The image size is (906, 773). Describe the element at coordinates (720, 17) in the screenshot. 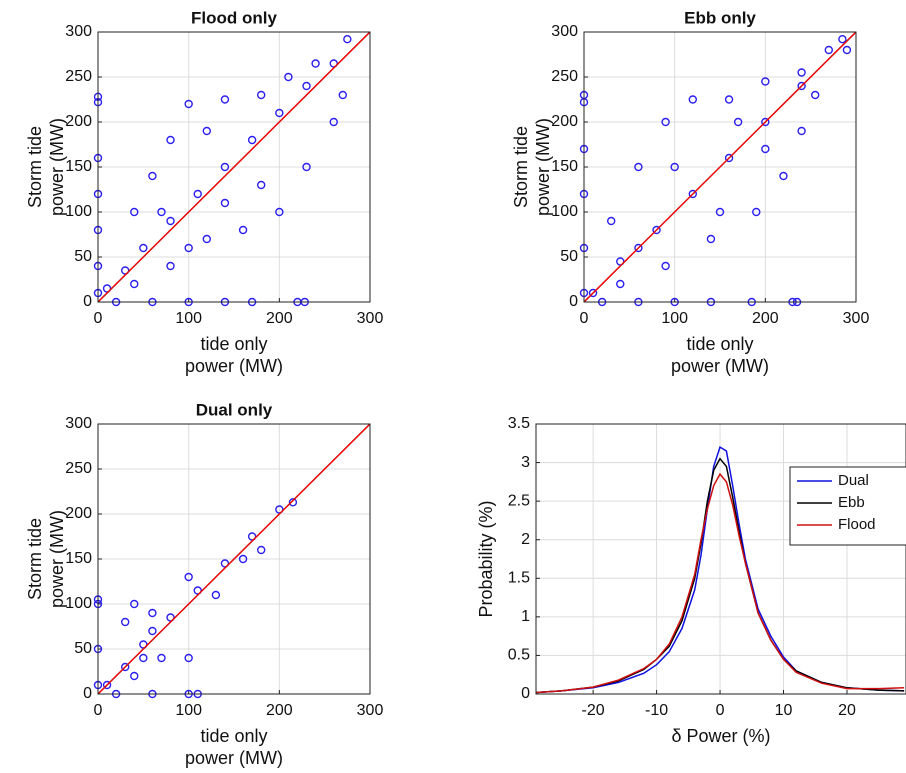

I see `chart-title: Ebb only` at that location.